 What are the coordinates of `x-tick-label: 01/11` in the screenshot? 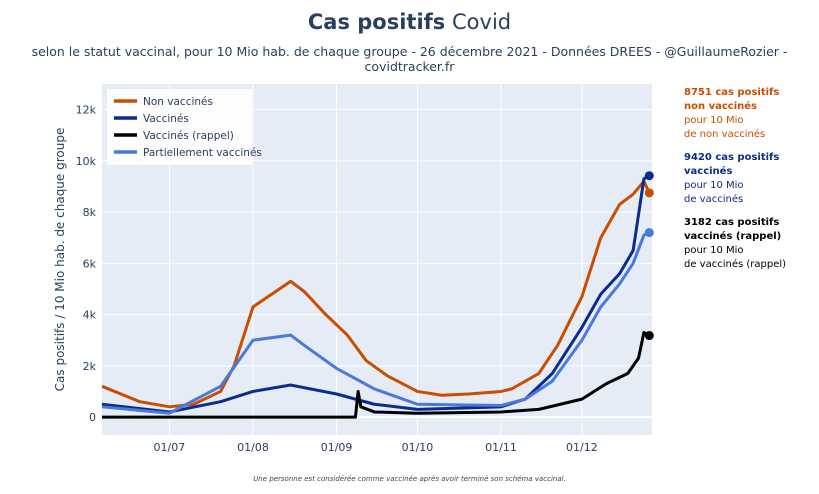 It's located at (501, 447).